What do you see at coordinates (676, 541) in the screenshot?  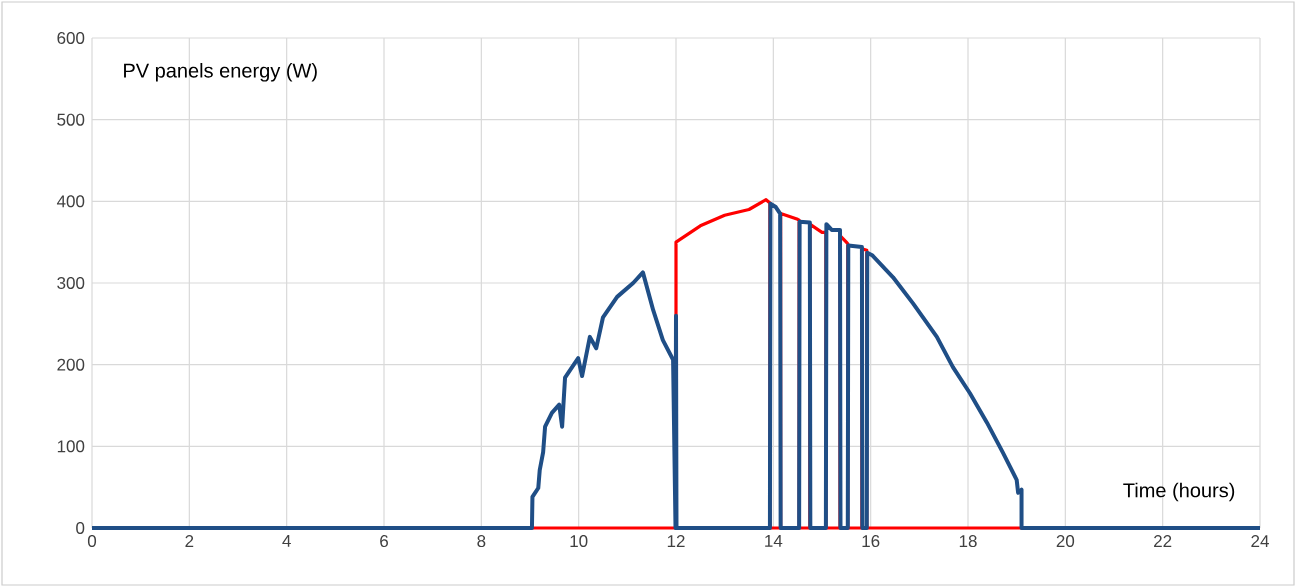 I see `x-tick-label: 12` at bounding box center [676, 541].